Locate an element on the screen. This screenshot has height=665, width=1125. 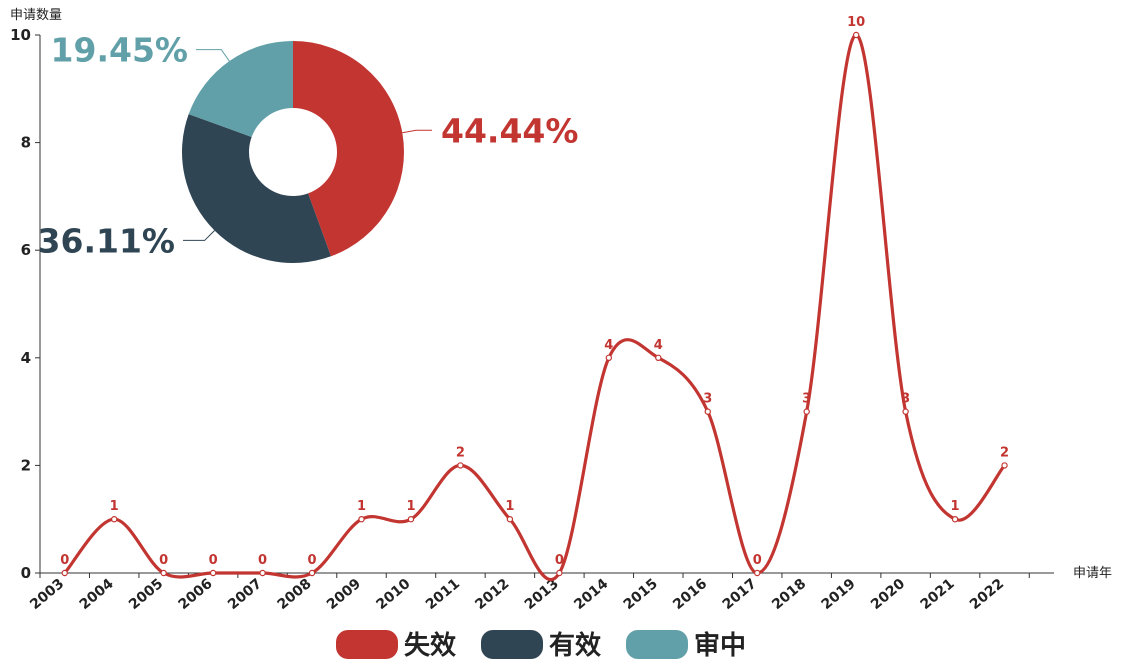
legend-label: 失效 is located at coordinates (430, 645).